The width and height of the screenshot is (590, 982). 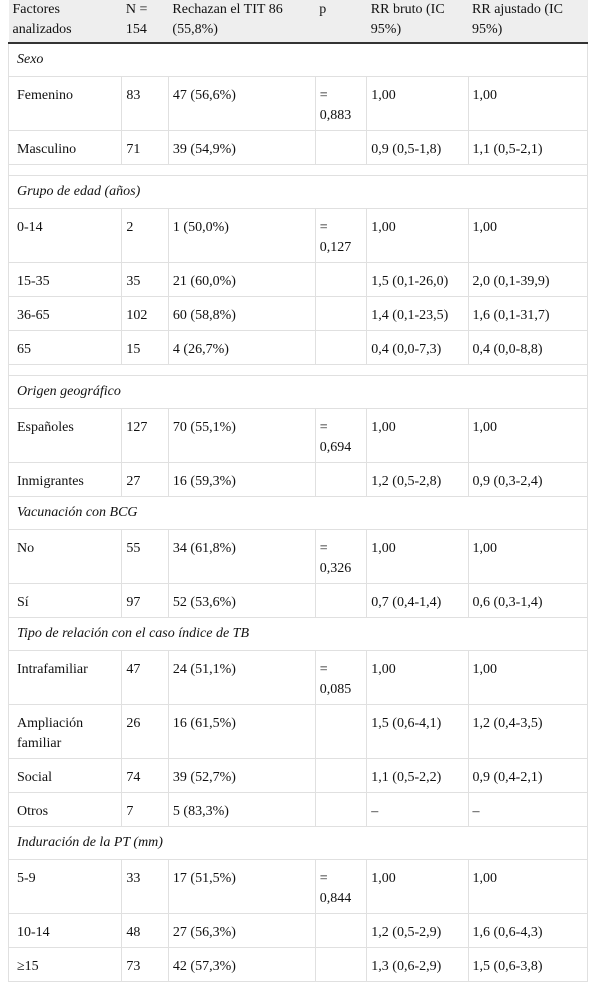 What do you see at coordinates (64, 313) in the screenshot?
I see `factor-cell: 36-65` at bounding box center [64, 313].